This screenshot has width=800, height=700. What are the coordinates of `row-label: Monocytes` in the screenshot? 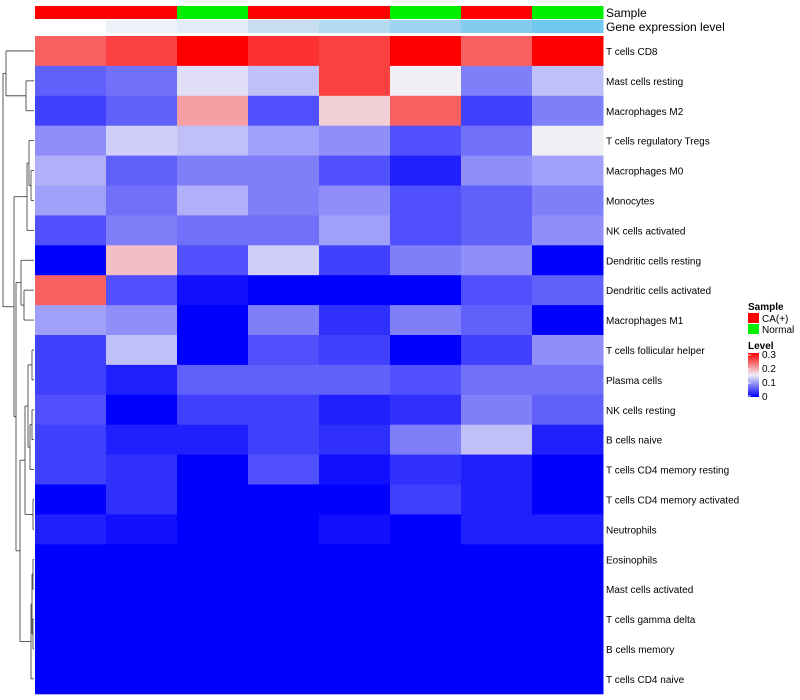 It's located at (630, 201).